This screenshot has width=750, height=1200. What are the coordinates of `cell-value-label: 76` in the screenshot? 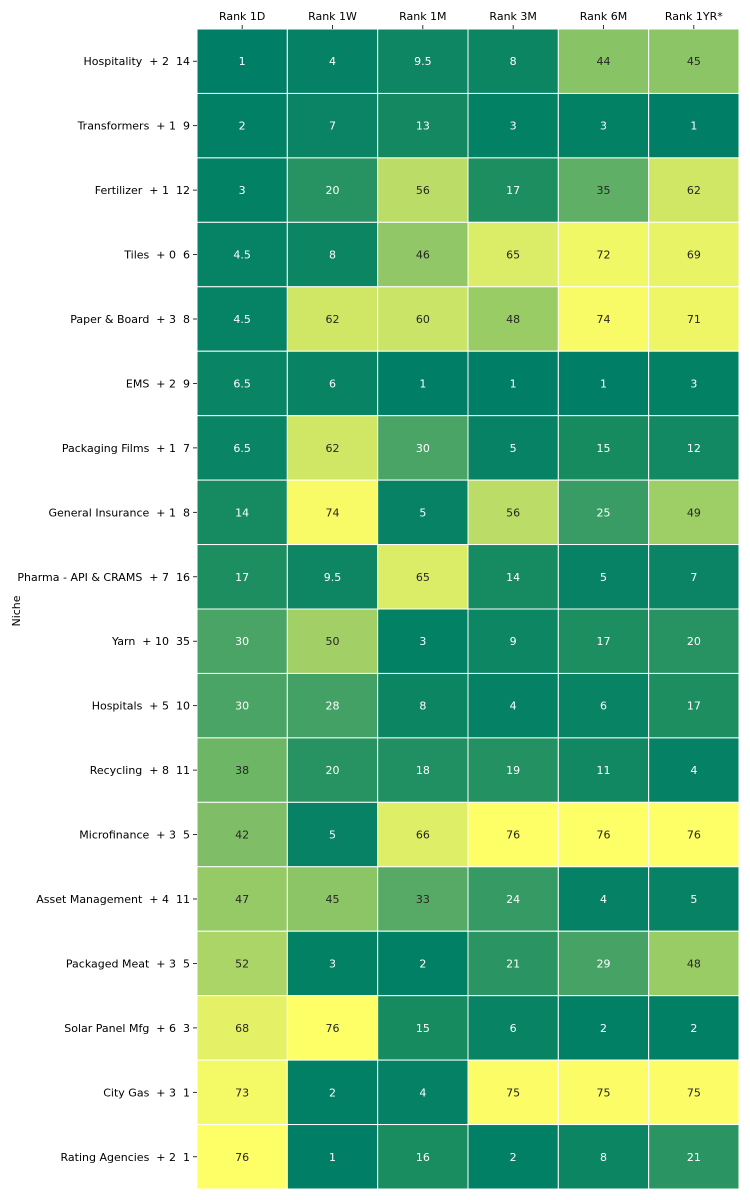 It's located at (333, 1028).